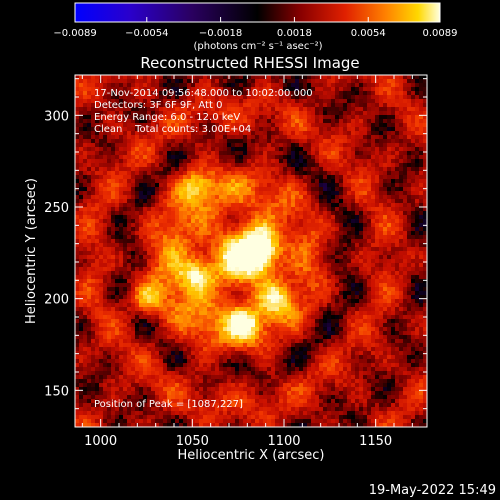  I want to click on colorbar-gradient, so click(257, 12).